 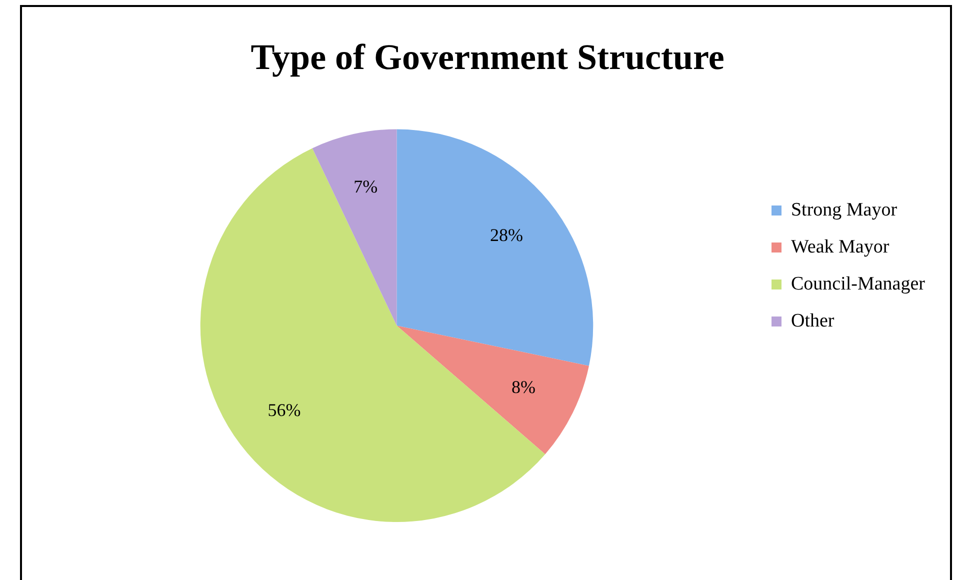 I want to click on legend-label: Strong Mayor, so click(x=844, y=209).